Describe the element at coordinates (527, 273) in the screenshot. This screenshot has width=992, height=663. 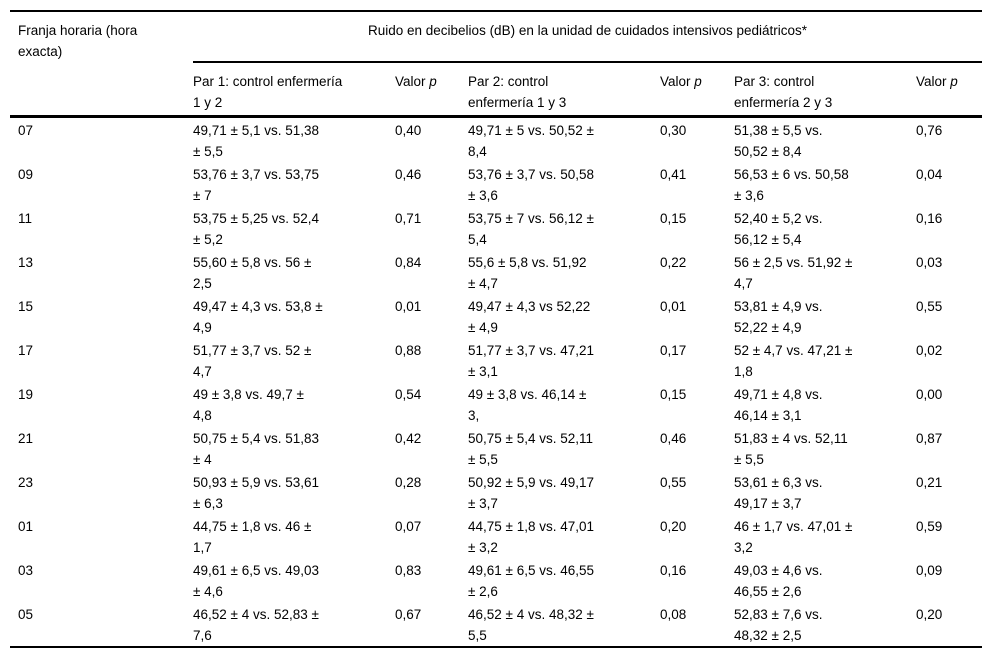
I see `par2-comparison-cell: 55,6 ± 5,8 vs. 51,92 ± 4,7` at that location.